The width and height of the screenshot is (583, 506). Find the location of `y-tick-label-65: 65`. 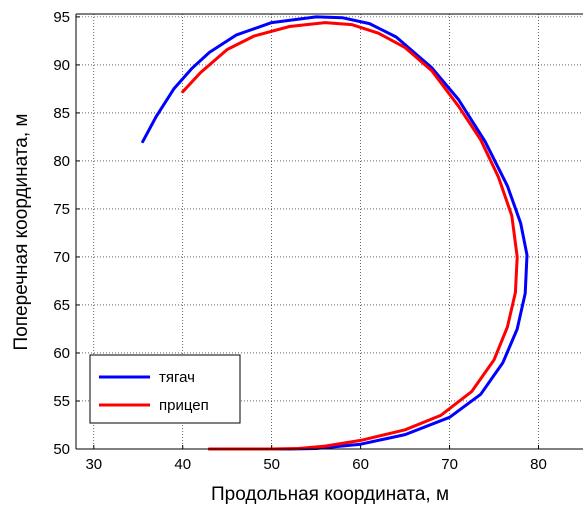

y-tick-label-65: 65 is located at coordinates (61, 305).